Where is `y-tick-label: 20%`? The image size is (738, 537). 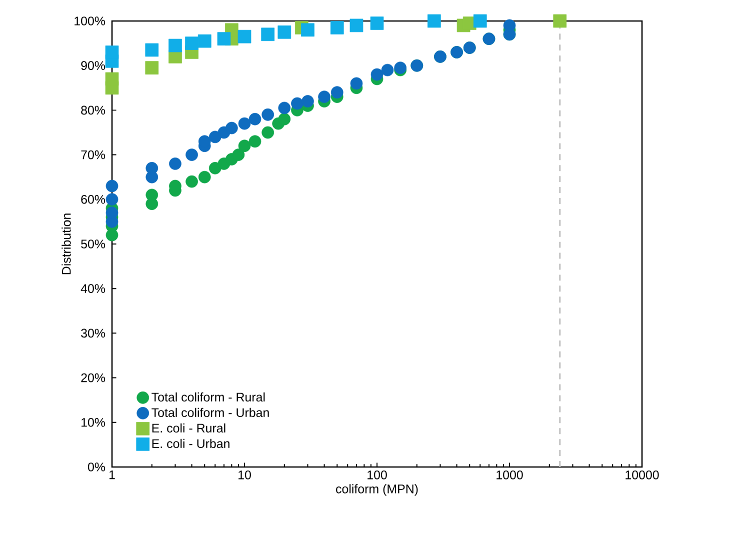 y-tick-label: 20% is located at coordinates (93, 377).